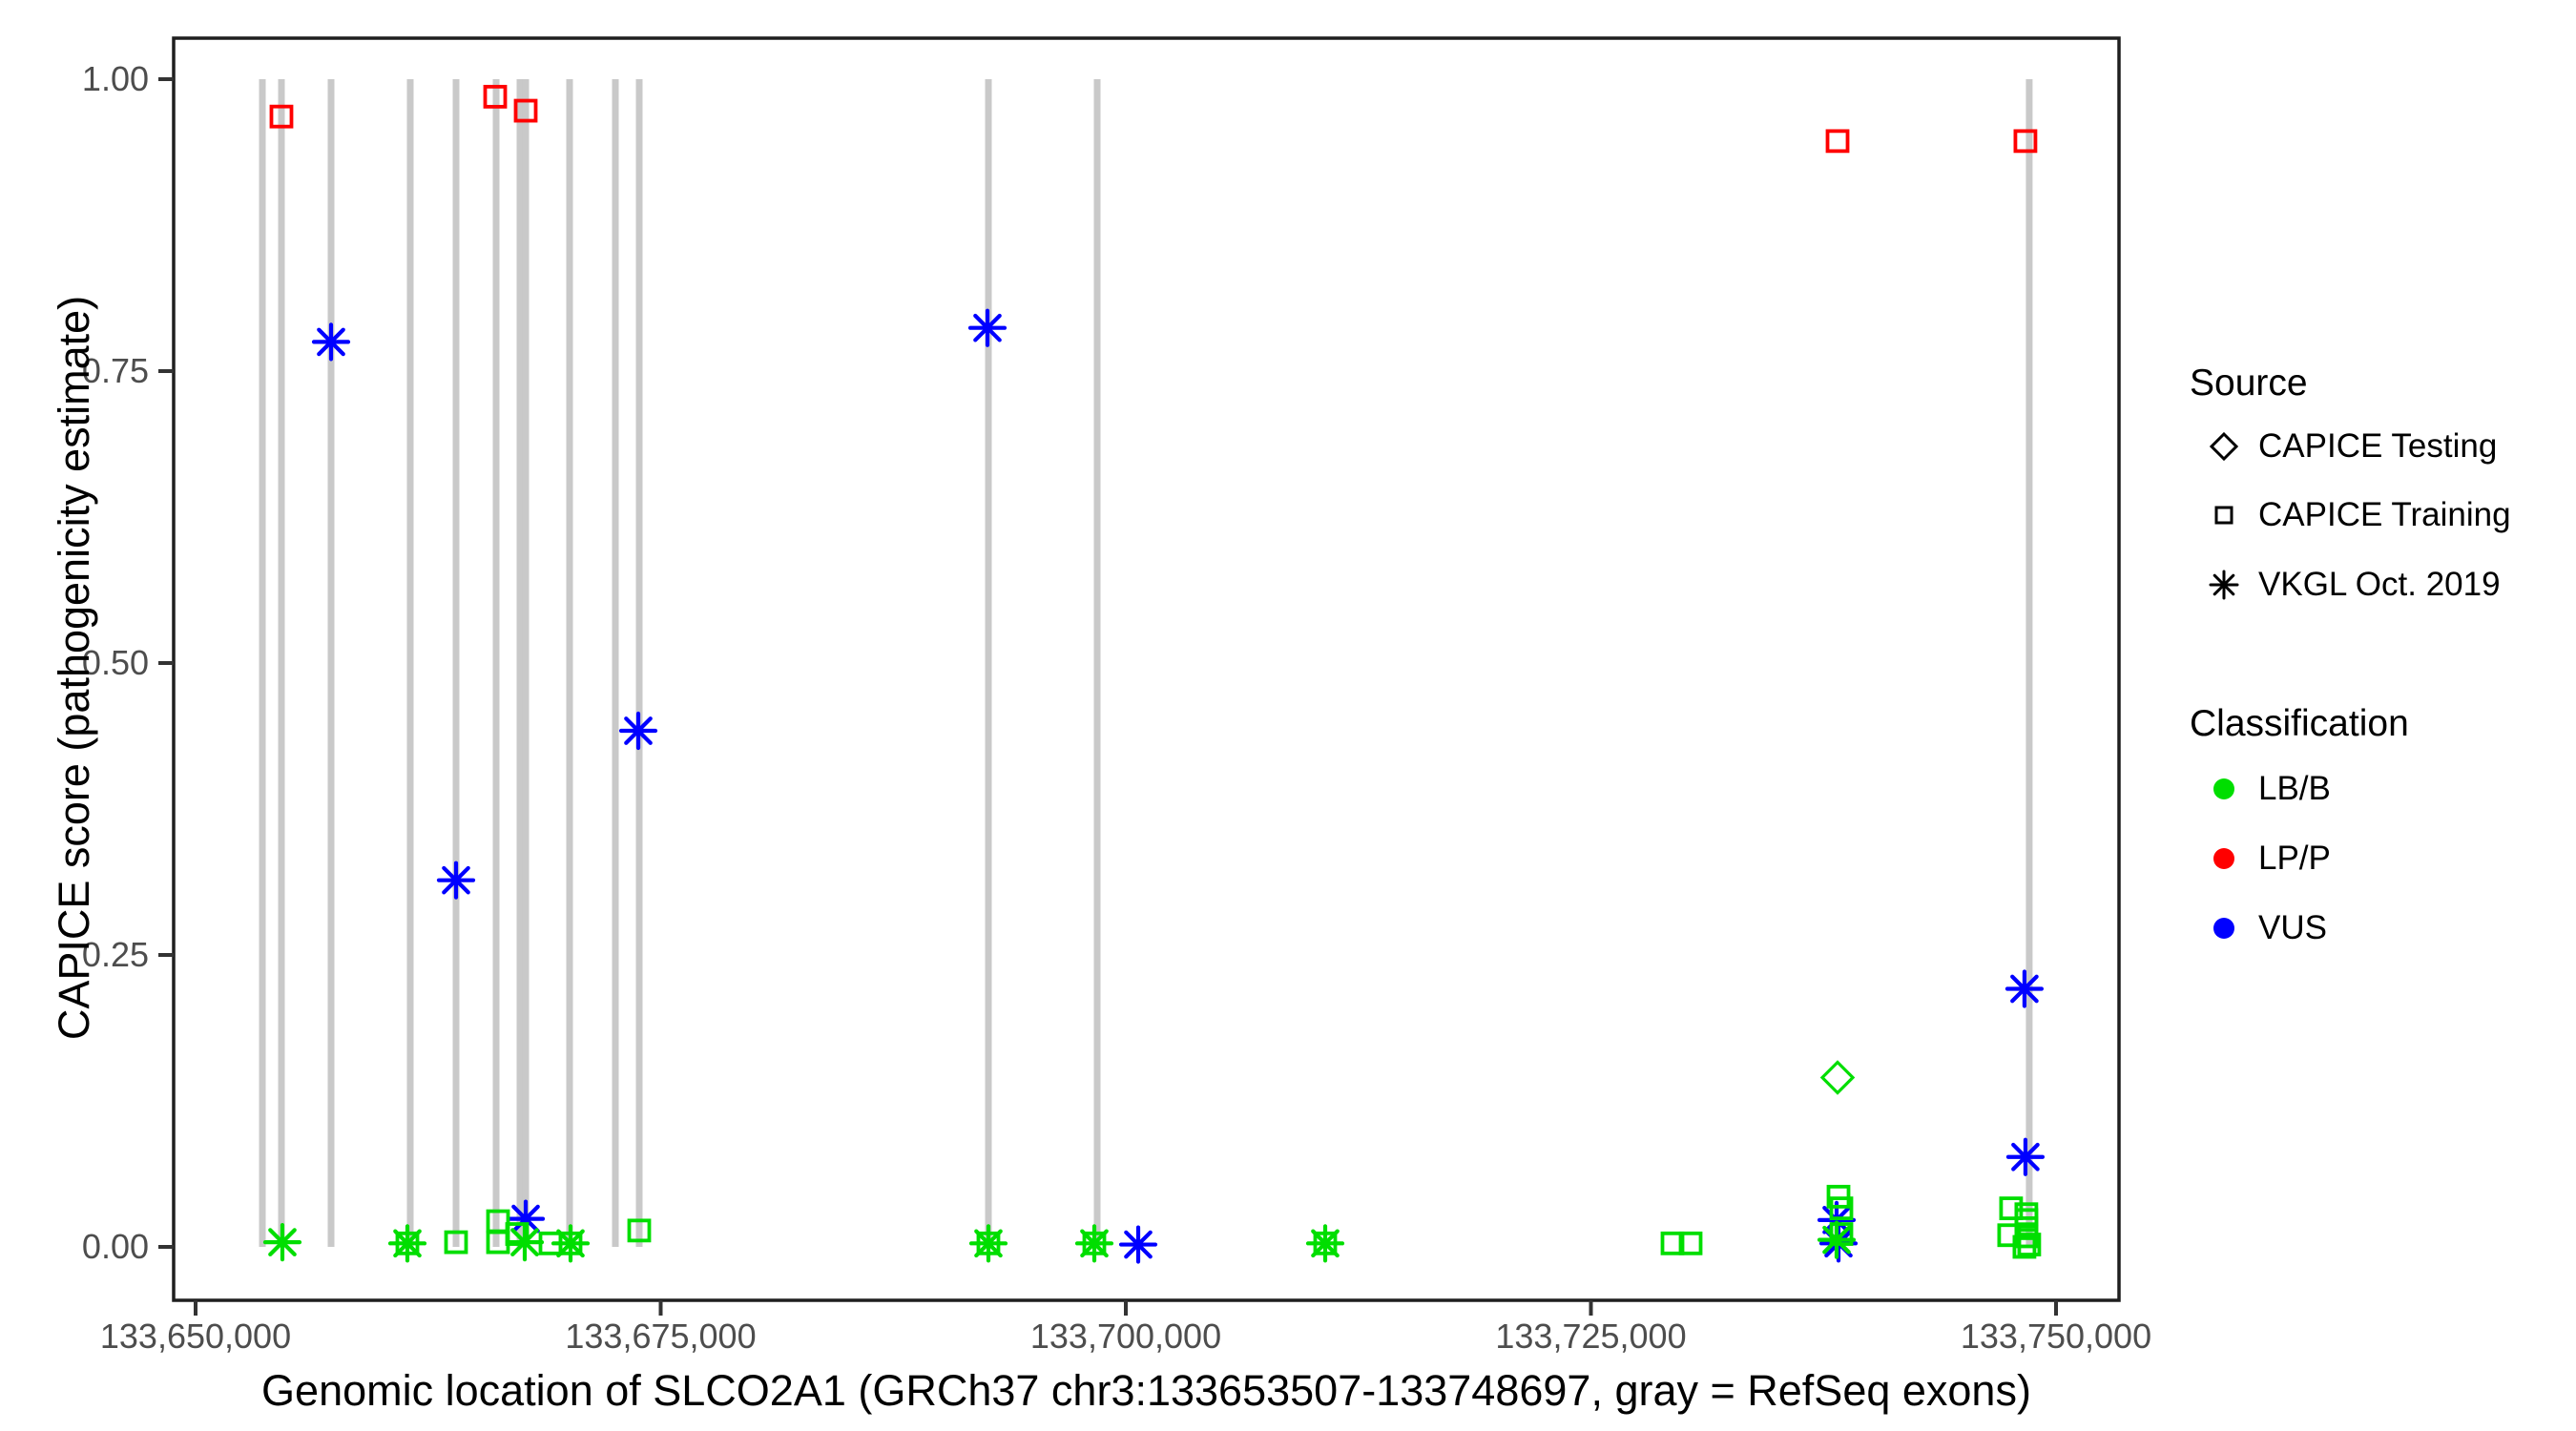  What do you see at coordinates (1590, 1336) in the screenshot?
I see `x-tick-label: 133,725,000` at bounding box center [1590, 1336].